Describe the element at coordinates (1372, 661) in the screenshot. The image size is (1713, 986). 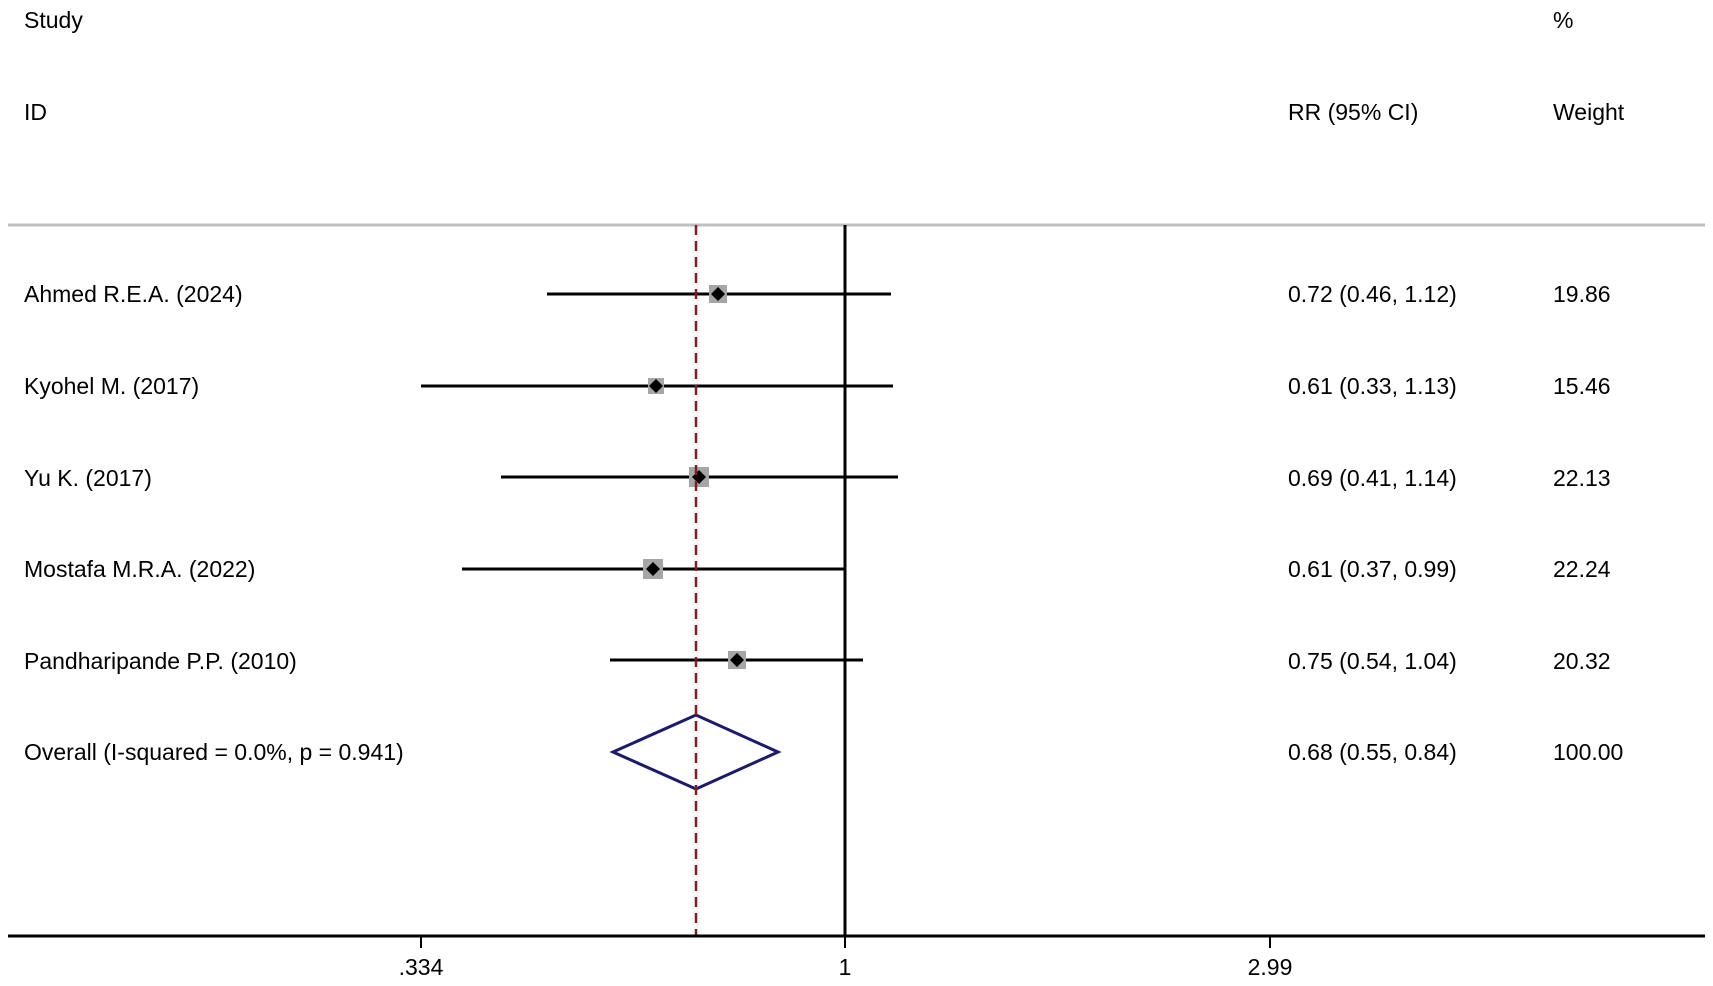
I see `effect-value: 0.75 (0.54, 1.04)` at that location.